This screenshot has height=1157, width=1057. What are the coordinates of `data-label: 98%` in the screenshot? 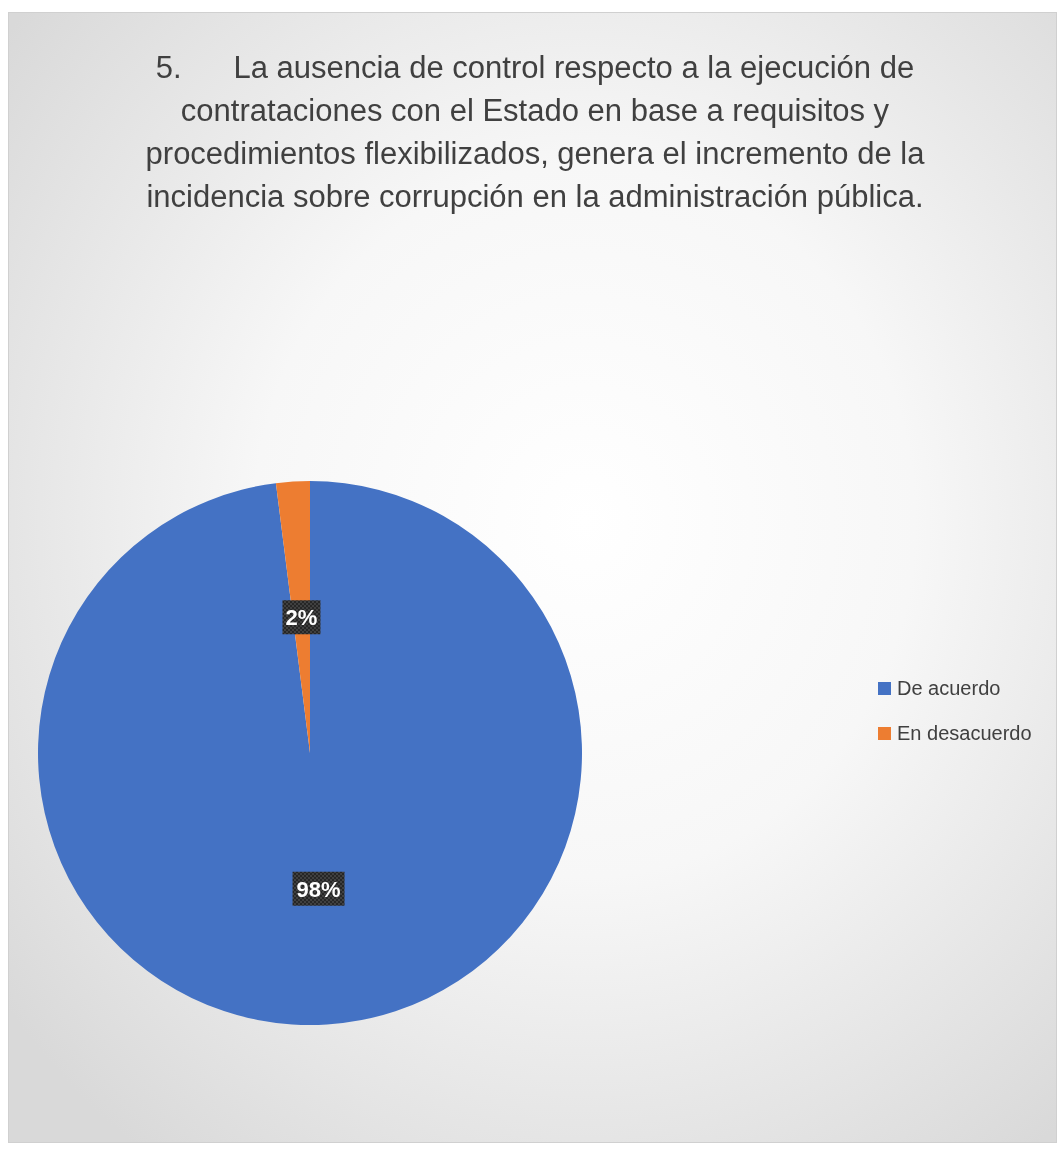 It's located at (318, 889).